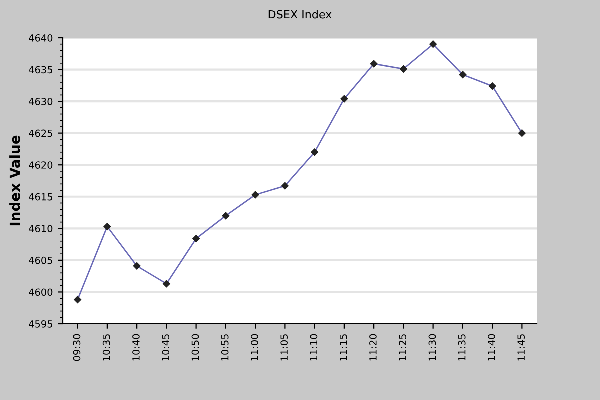 Image resolution: width=600 pixels, height=400 pixels. What do you see at coordinates (373, 347) in the screenshot?
I see `x-tick-label: 11:20` at bounding box center [373, 347].